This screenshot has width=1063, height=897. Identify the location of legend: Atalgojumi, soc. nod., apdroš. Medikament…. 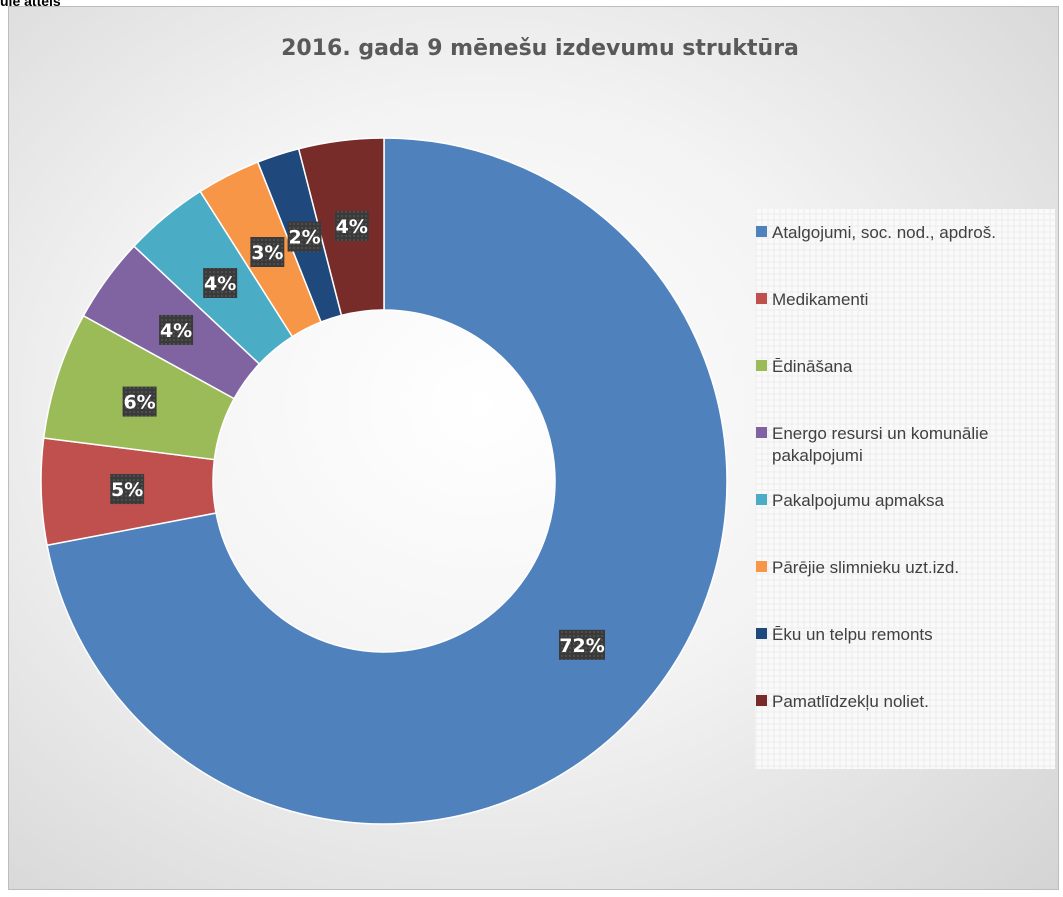
(876, 467).